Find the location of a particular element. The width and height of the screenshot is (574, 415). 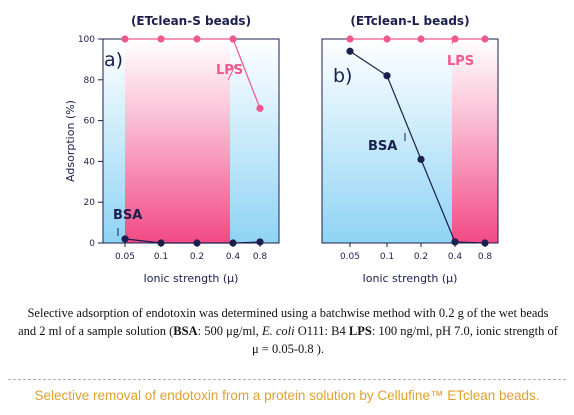

caption-bsa-label: BSA is located at coordinates (185, 331).